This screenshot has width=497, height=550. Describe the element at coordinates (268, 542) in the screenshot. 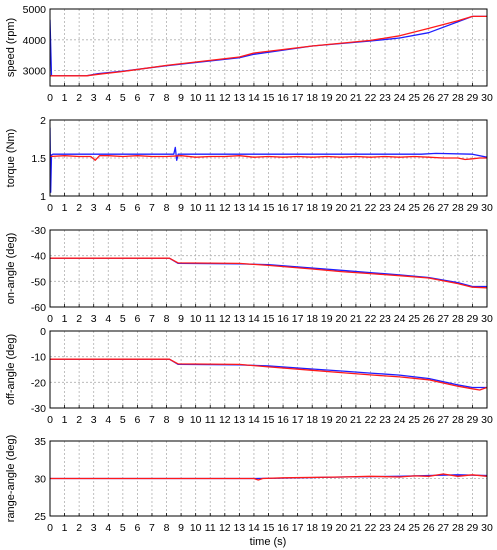

I see `x-axis-label: time (s)` at that location.